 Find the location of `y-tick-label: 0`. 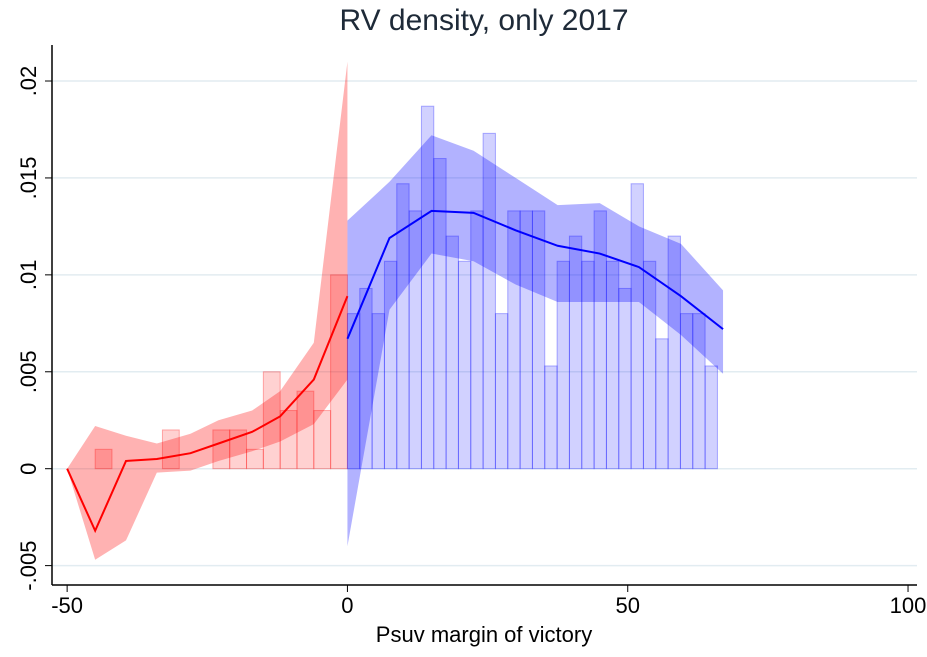

y-tick-label: 0 is located at coordinates (28, 469).